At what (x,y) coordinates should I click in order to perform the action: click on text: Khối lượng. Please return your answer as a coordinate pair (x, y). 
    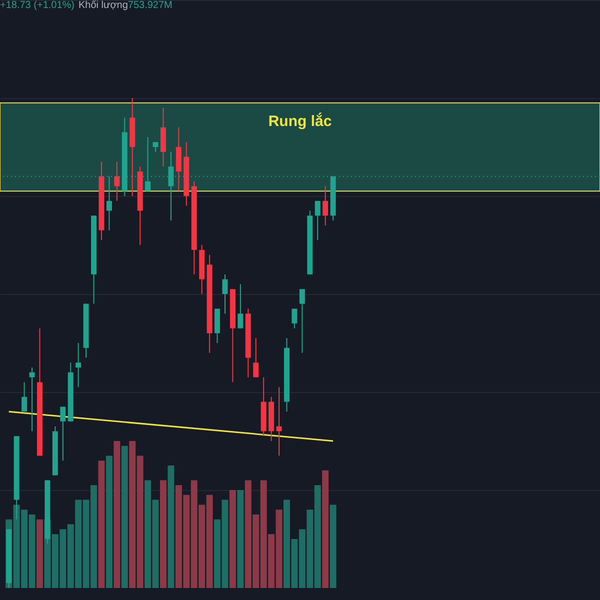
    Looking at the image, I should click on (103, 5).